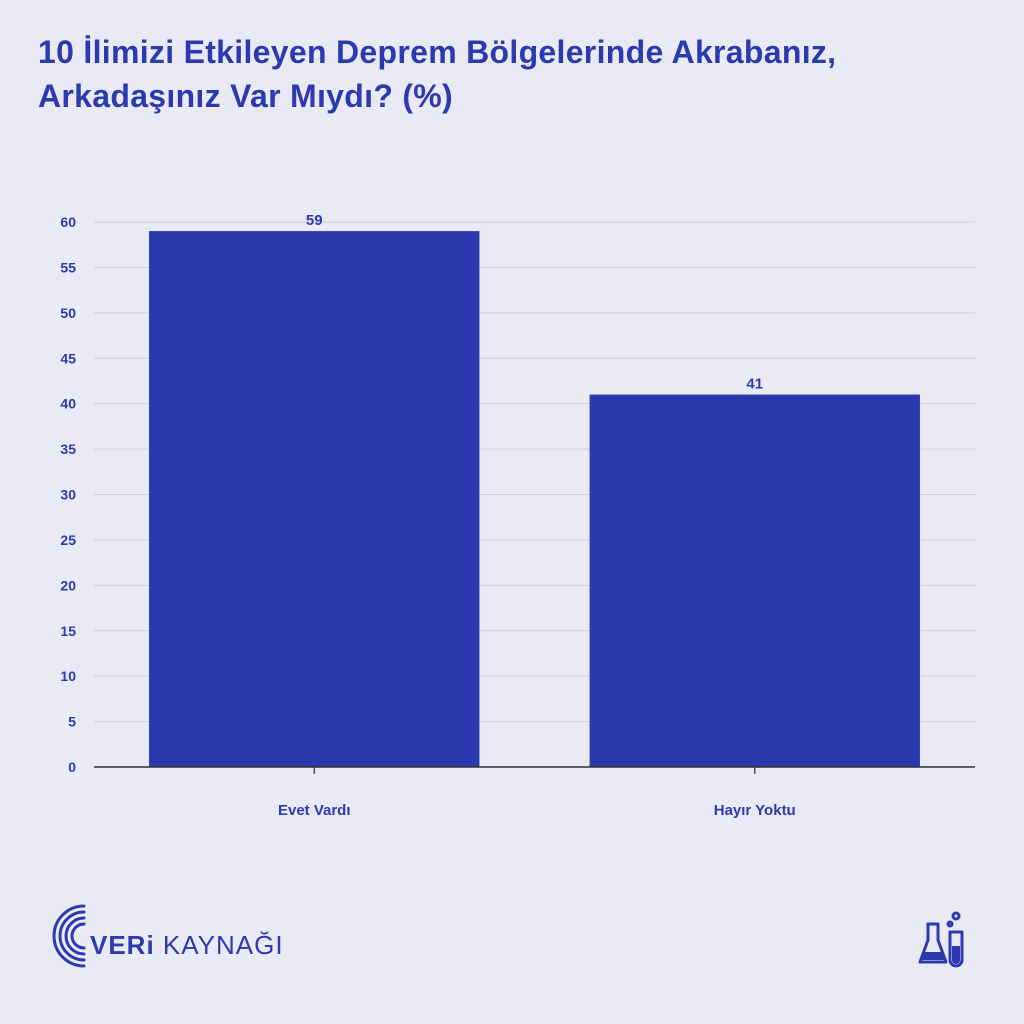  What do you see at coordinates (68, 585) in the screenshot?
I see `y-tick-label: 20` at bounding box center [68, 585].